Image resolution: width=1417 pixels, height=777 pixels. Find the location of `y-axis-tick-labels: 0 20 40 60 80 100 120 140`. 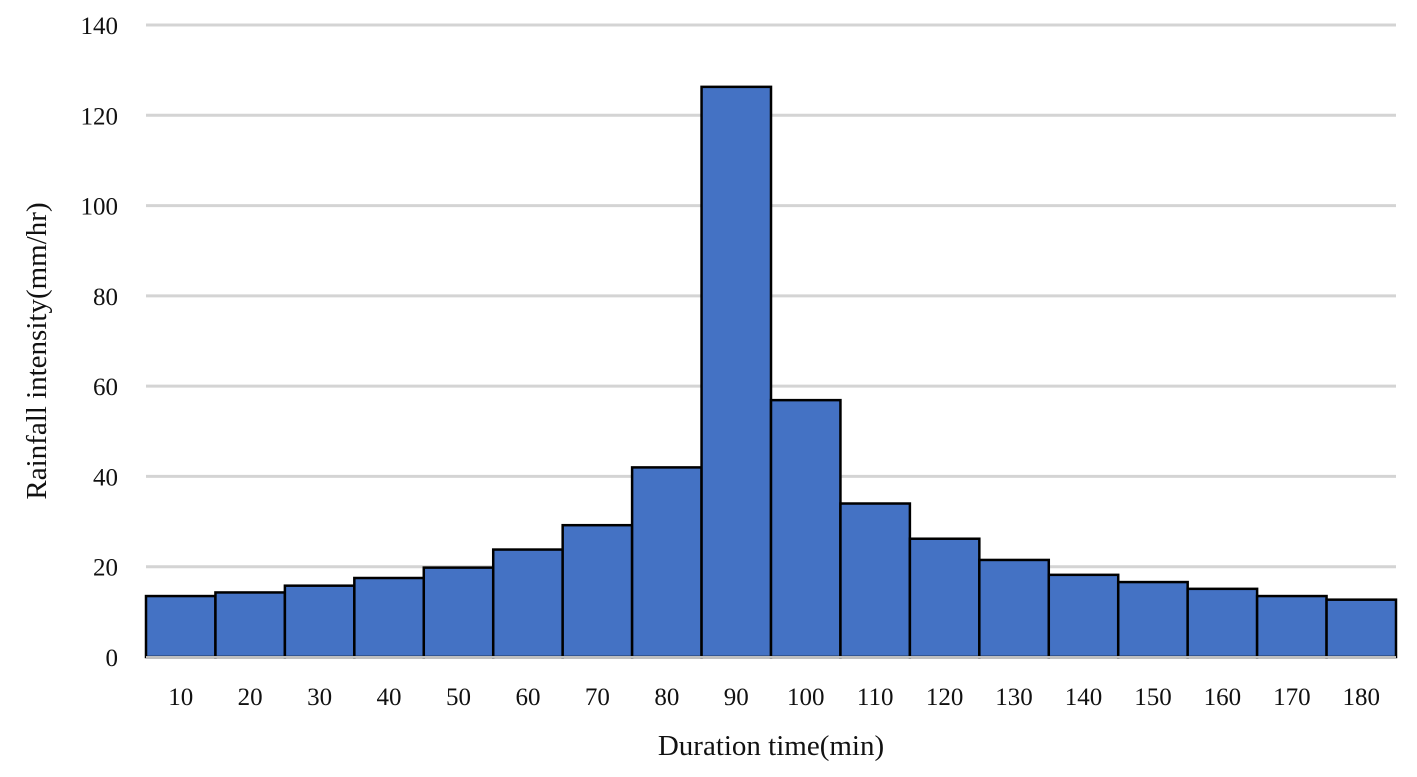

y-axis-tick-labels: 0 20 40 60 80 100 120 140 is located at coordinates (100, 342).